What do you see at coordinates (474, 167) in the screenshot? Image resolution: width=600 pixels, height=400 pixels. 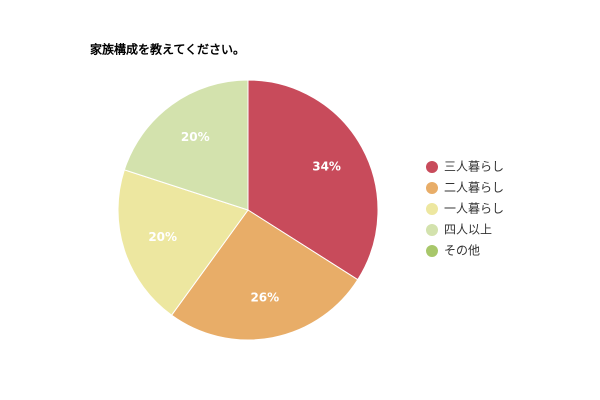 I see `legend-label: 三人暮らし` at bounding box center [474, 167].